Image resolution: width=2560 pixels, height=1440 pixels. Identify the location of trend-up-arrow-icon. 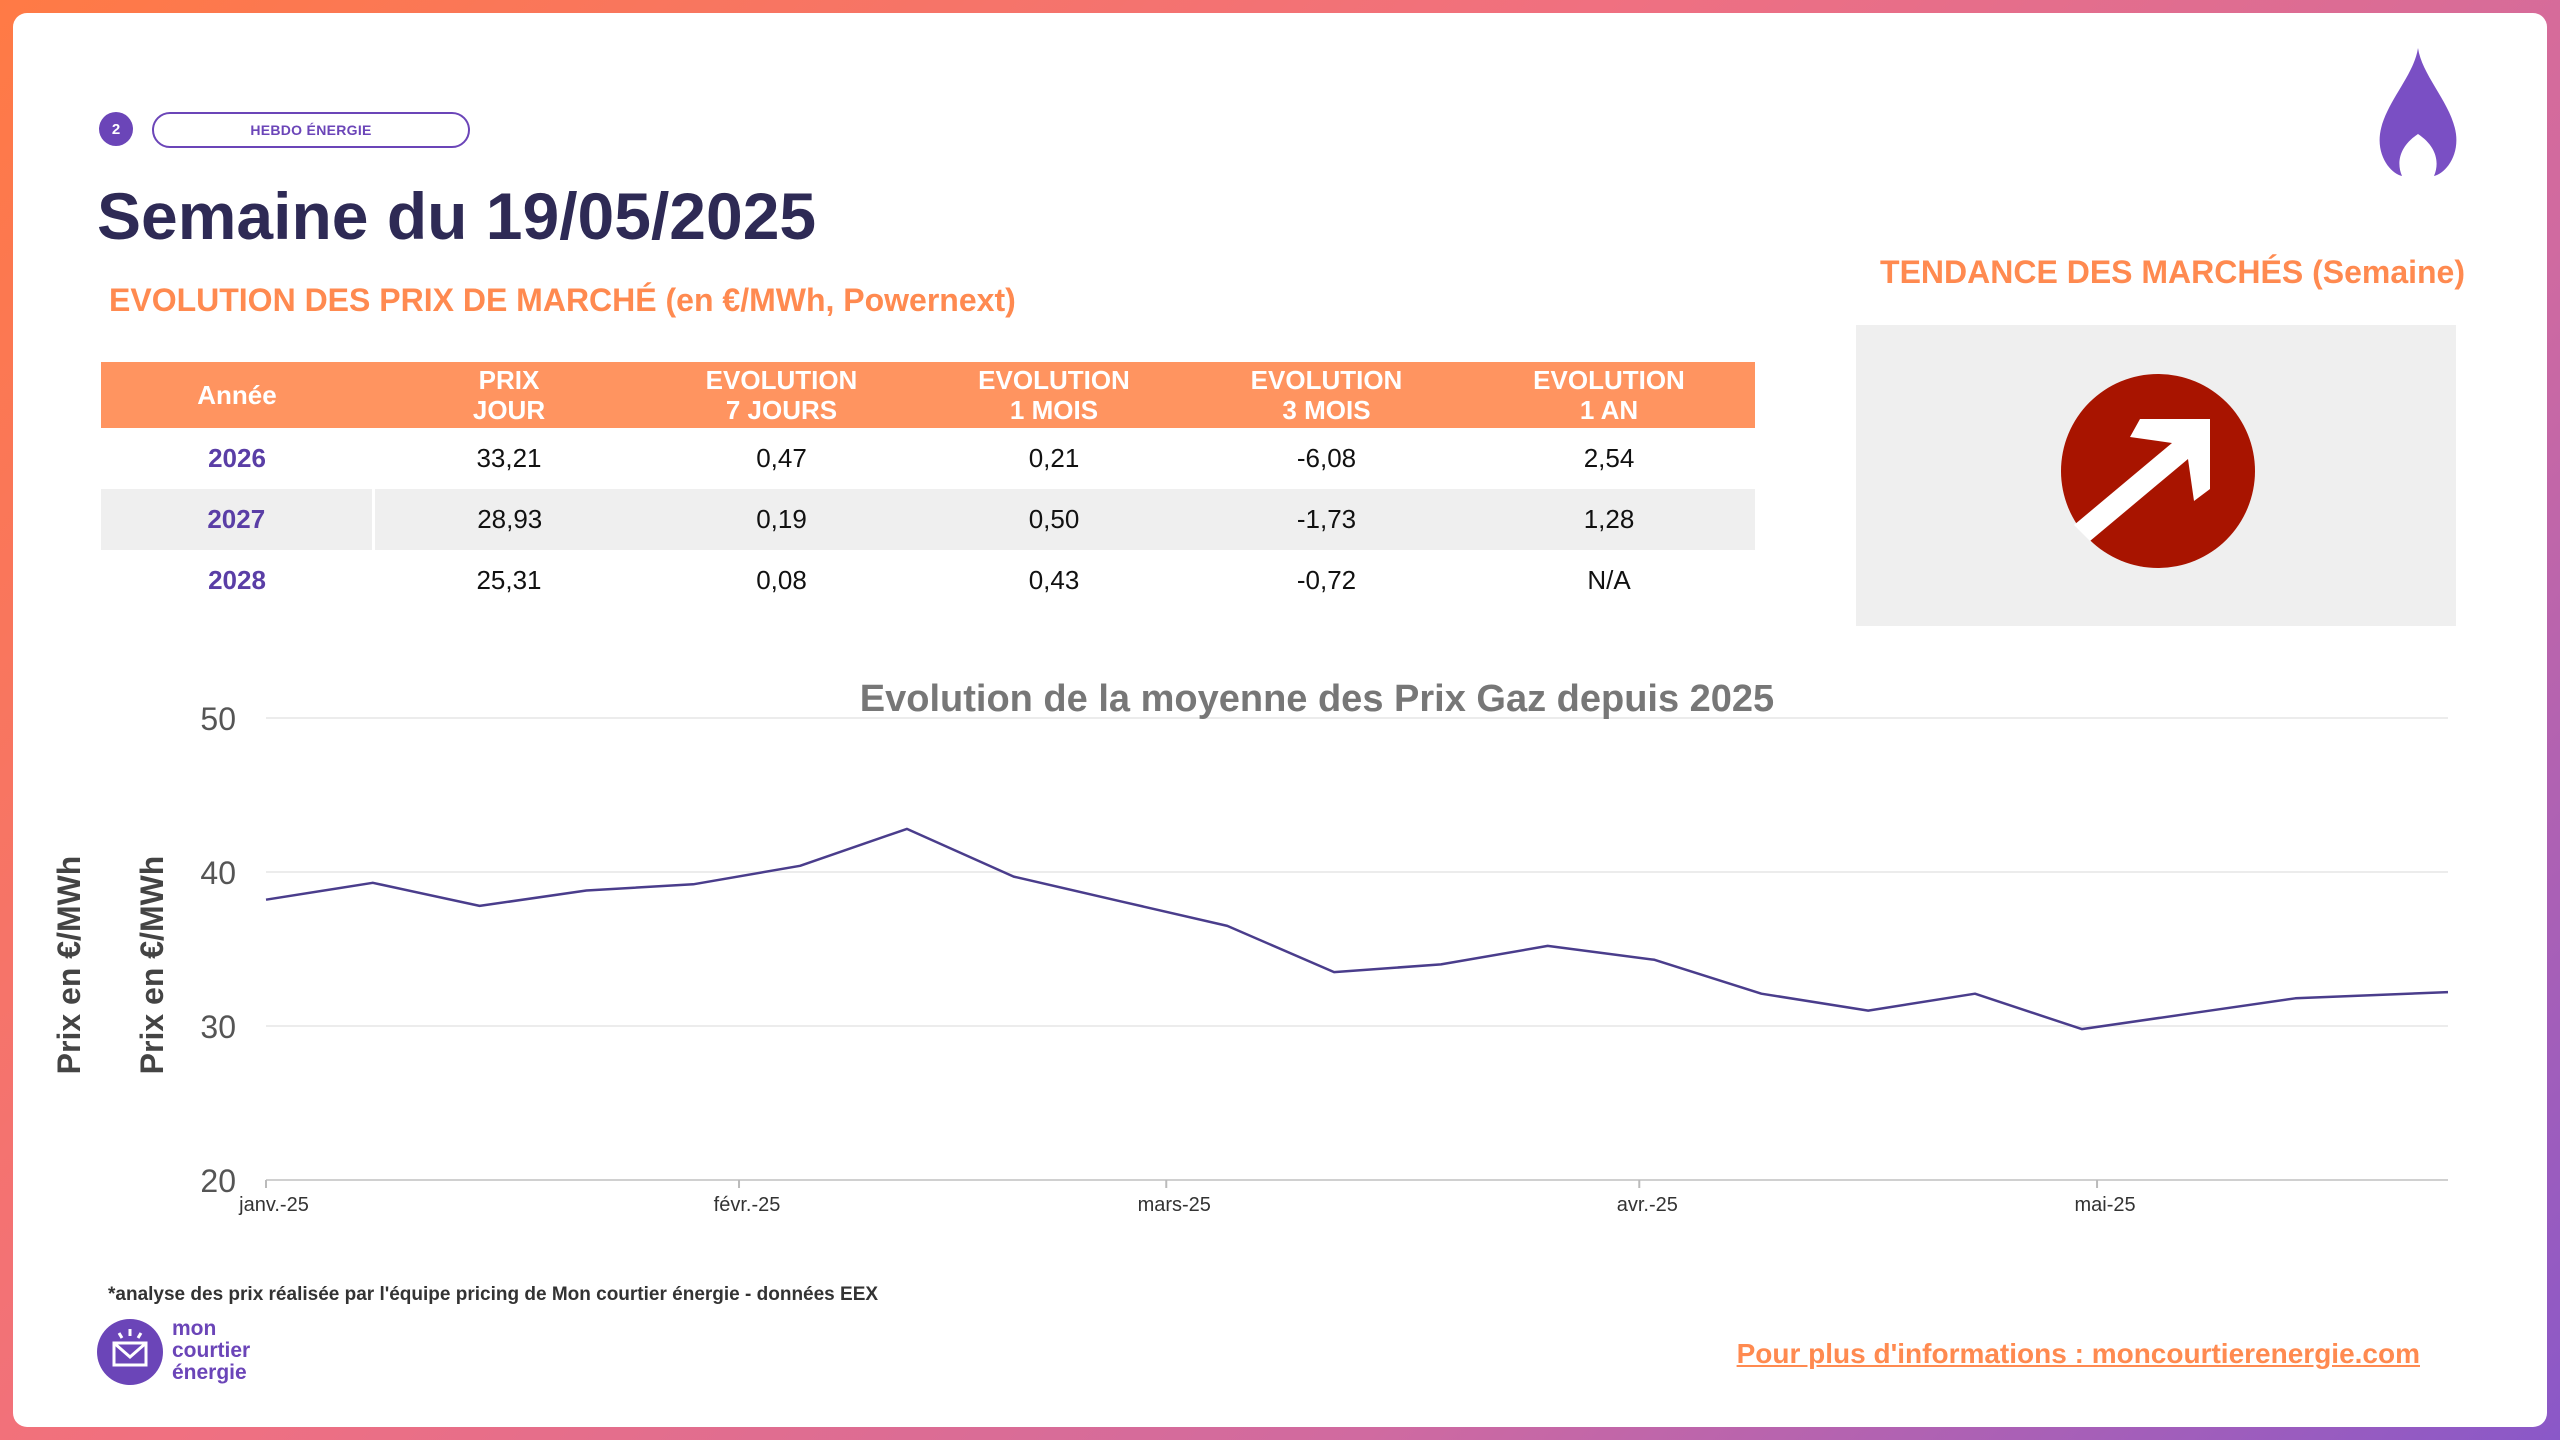
(2158, 471).